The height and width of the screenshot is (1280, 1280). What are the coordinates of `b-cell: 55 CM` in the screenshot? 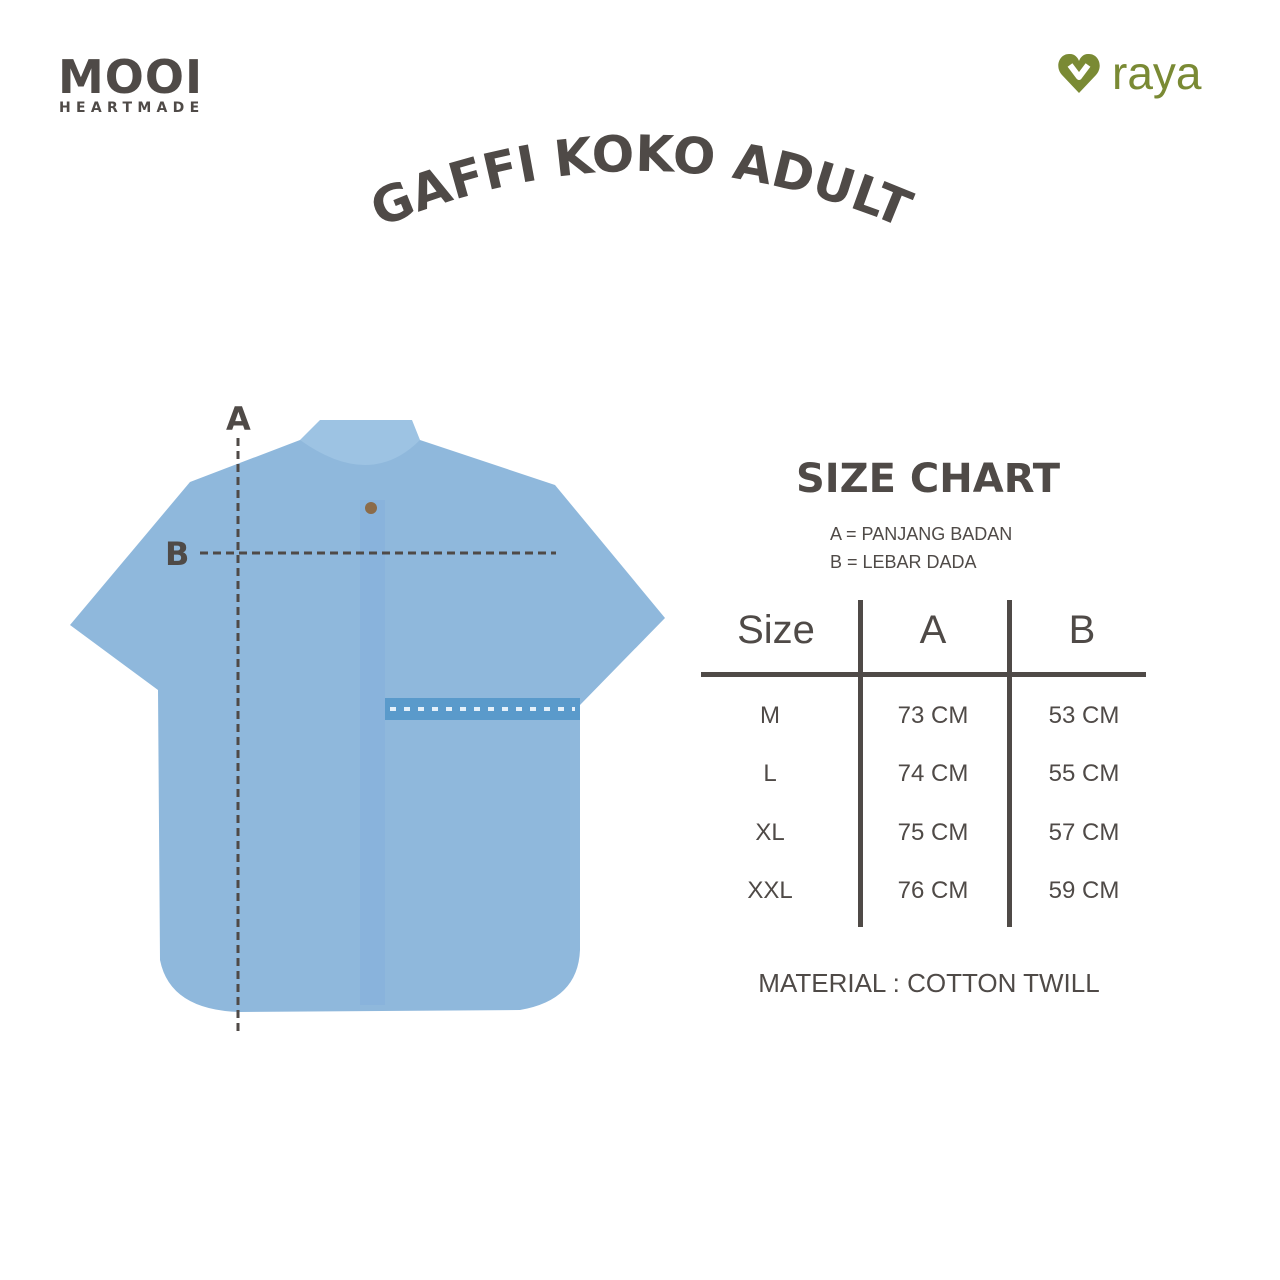 It's located at (1084, 773).